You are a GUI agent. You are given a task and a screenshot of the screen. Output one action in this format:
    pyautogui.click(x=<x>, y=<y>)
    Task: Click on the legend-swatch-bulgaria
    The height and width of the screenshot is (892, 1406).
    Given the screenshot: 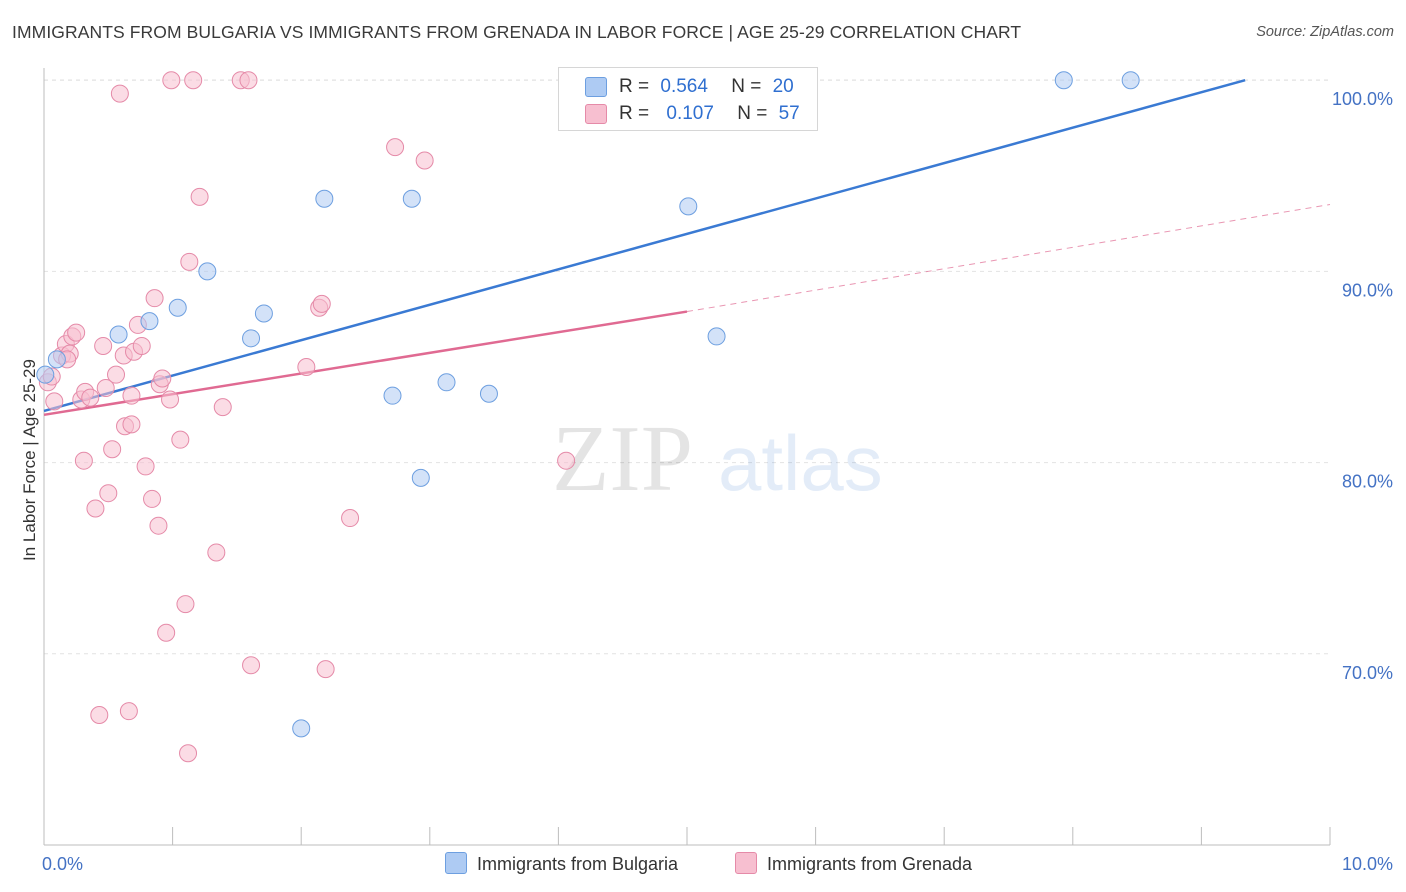 What is the action you would take?
    pyautogui.click(x=596, y=87)
    